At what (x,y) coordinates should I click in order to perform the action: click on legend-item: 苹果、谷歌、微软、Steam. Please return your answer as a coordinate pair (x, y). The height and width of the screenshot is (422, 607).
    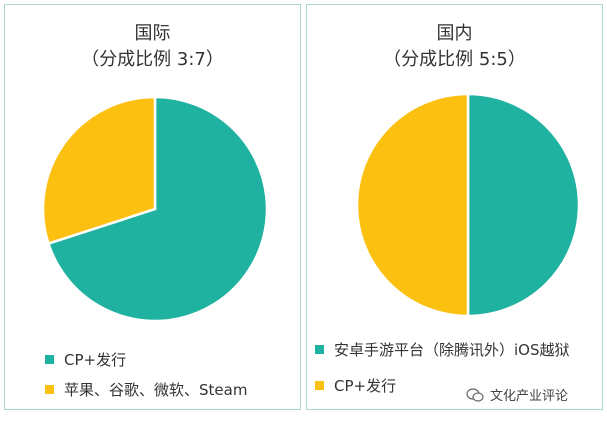
    Looking at the image, I should click on (146, 389).